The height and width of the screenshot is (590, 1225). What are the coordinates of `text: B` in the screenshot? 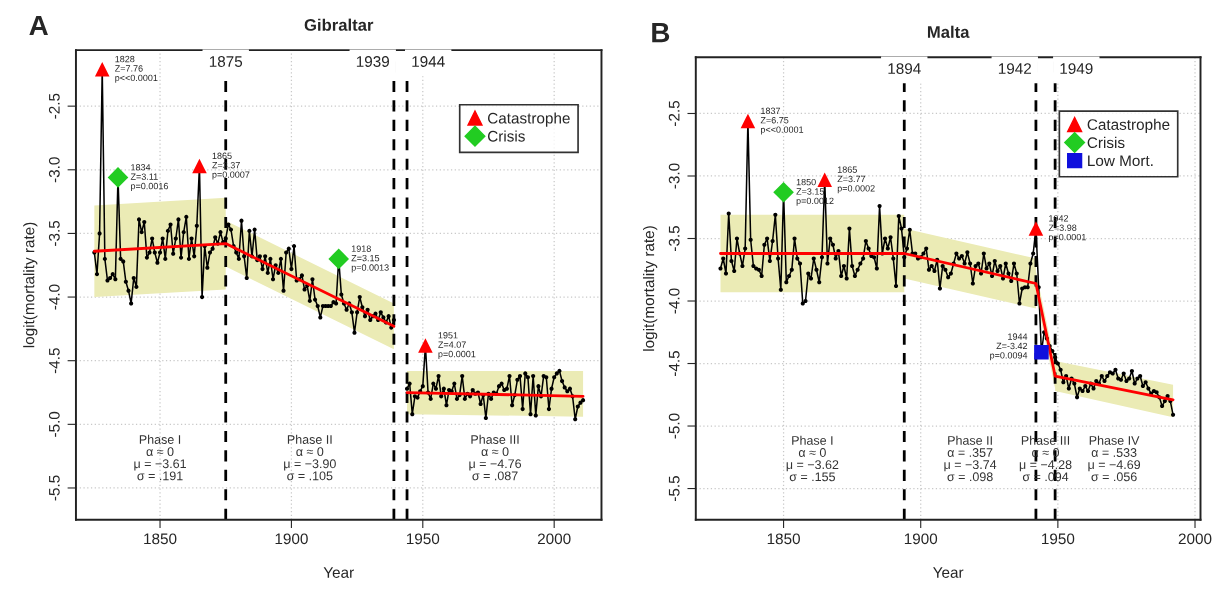 It's located at (661, 33).